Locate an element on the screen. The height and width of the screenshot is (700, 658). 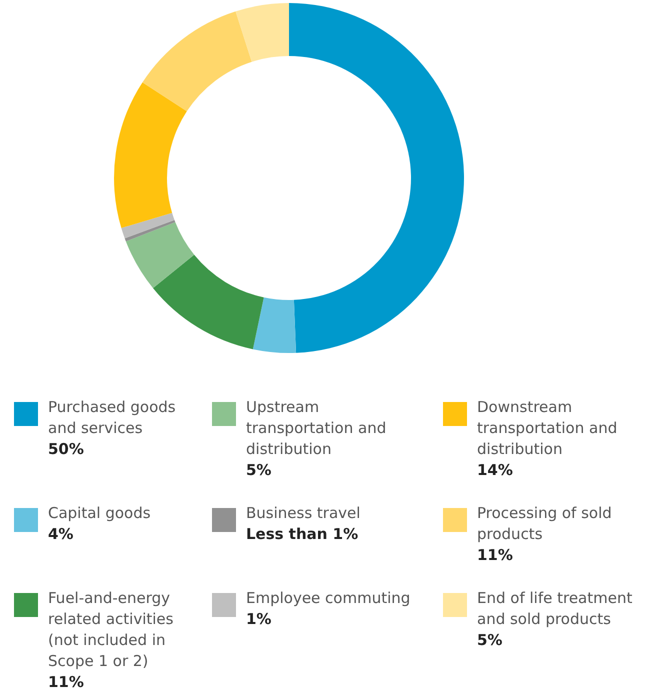
legend-label: Purchased goods and services is located at coordinates (112, 417).